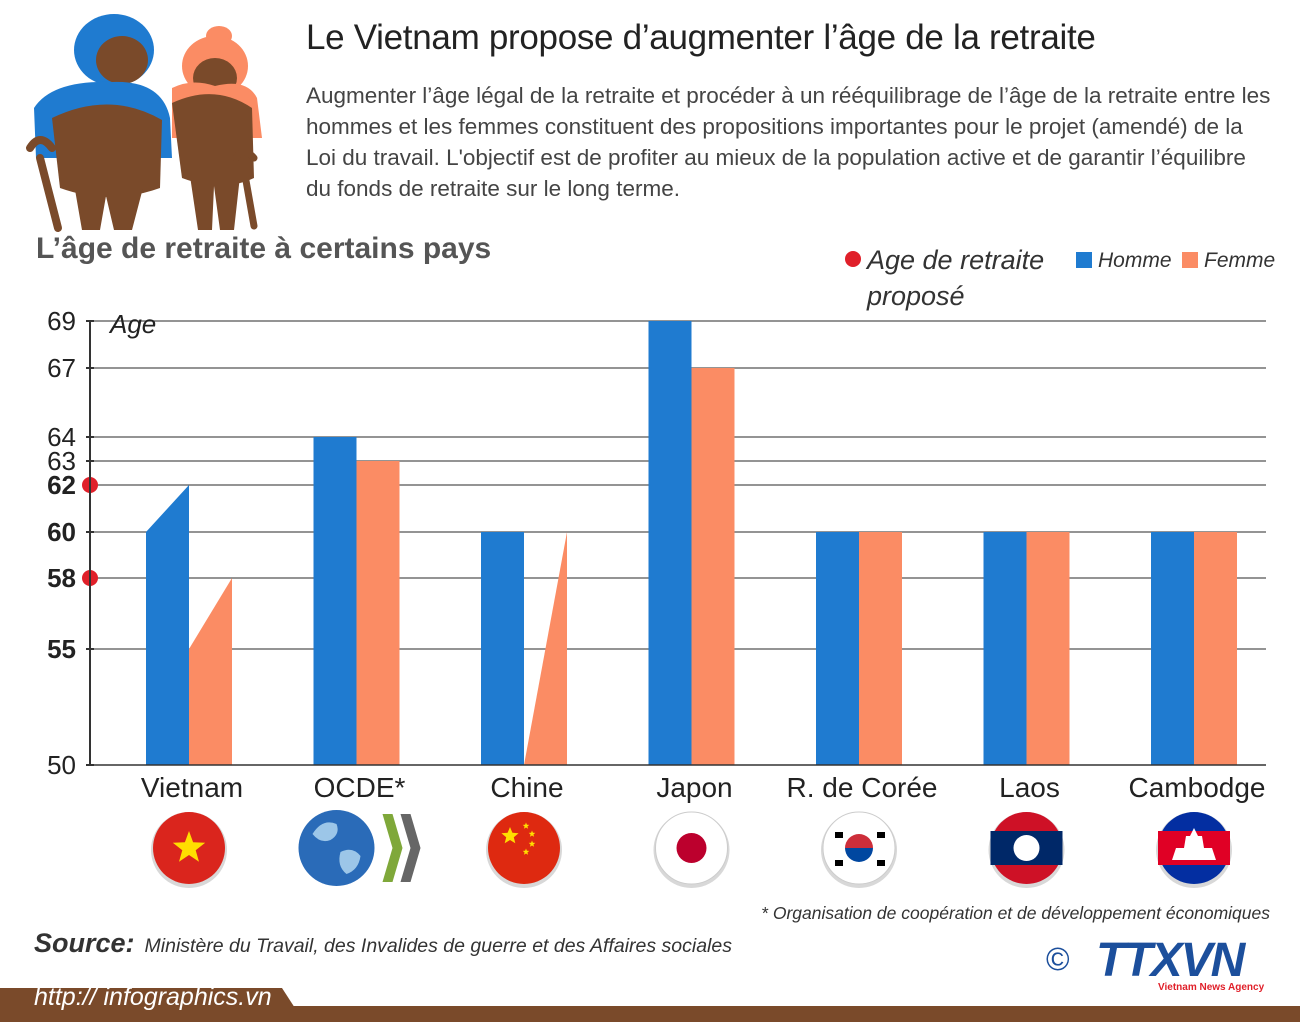  I want to click on category-label: Laos, so click(1029, 787).